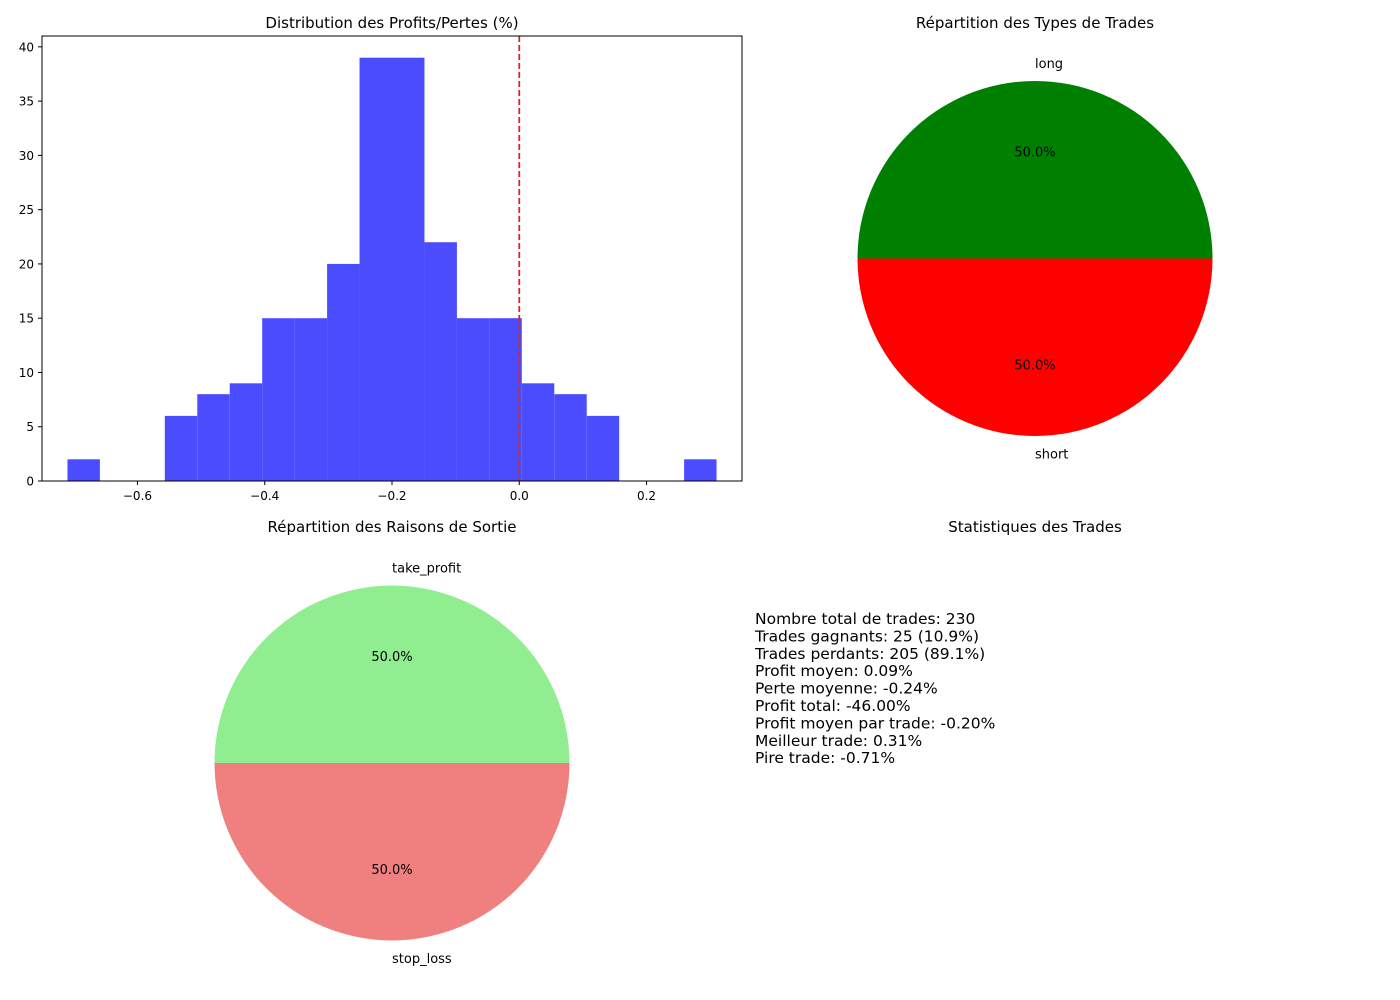 Image resolution: width=1400 pixels, height=1000 pixels. Describe the element at coordinates (422, 959) in the screenshot. I see `exit-reasons-label-stop-loss: stop_loss` at that location.